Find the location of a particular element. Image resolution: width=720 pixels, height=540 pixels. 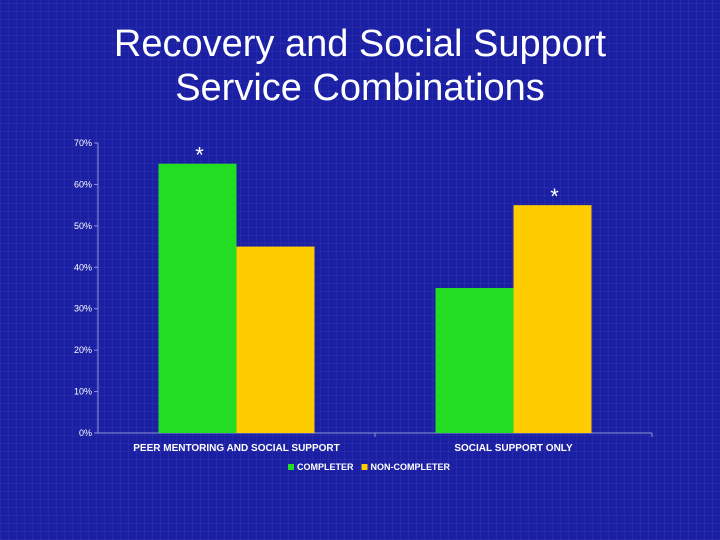

legend-swatch-non-completer is located at coordinates (364, 467).